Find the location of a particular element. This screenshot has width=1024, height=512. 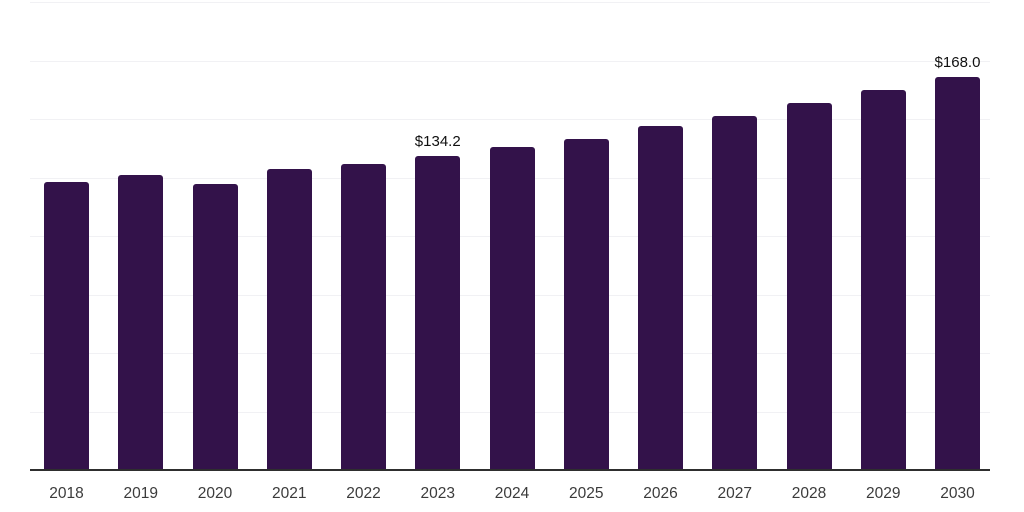

data-label-2030: $168.0 is located at coordinates (957, 62).